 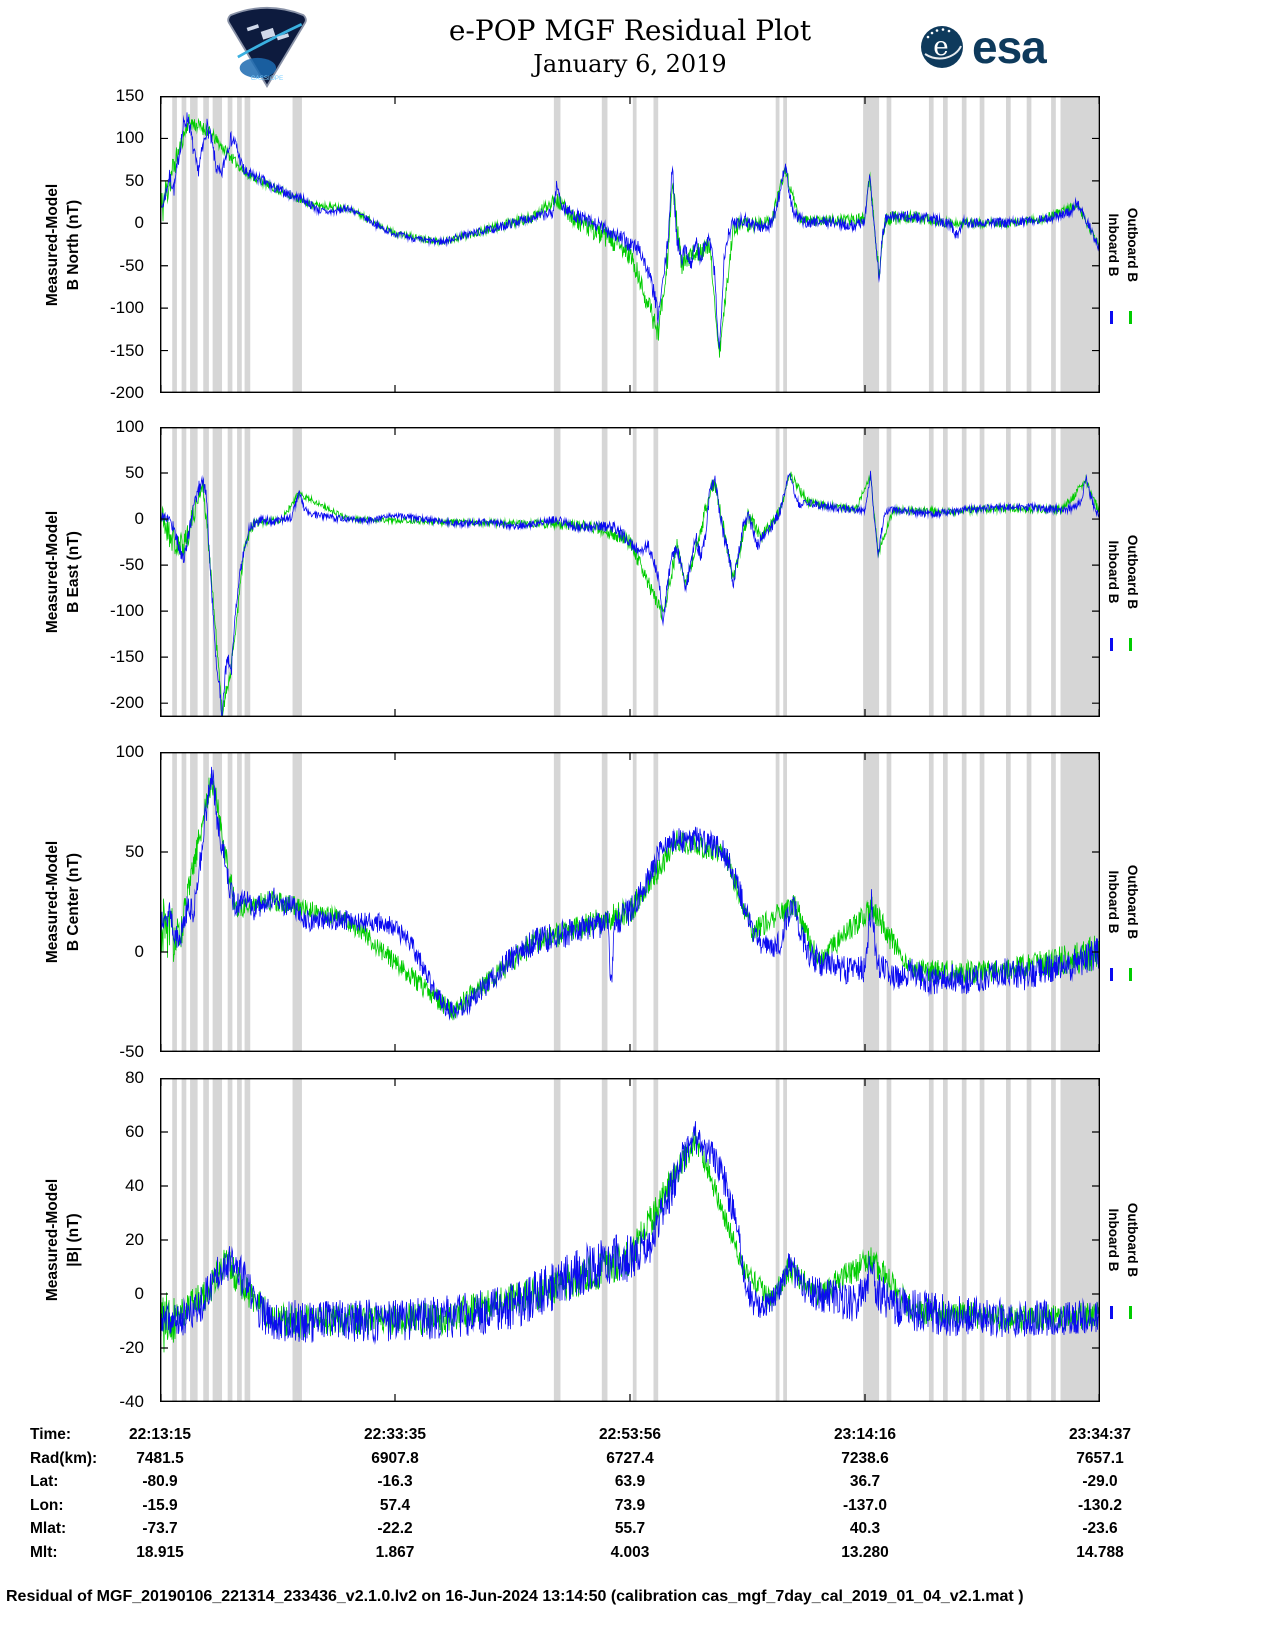 What do you see at coordinates (160, 1481) in the screenshot?
I see `table-cell: -80.9` at bounding box center [160, 1481].